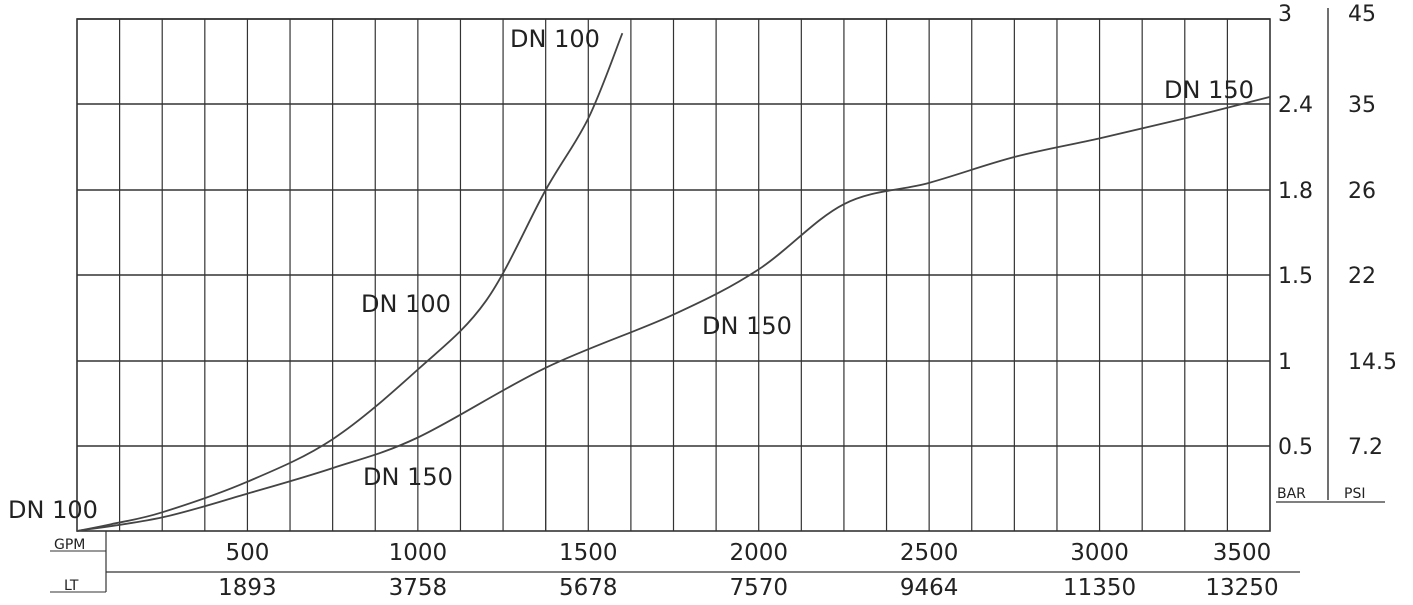  I want to click on gpm-unit-label: GPM, so click(69, 545).